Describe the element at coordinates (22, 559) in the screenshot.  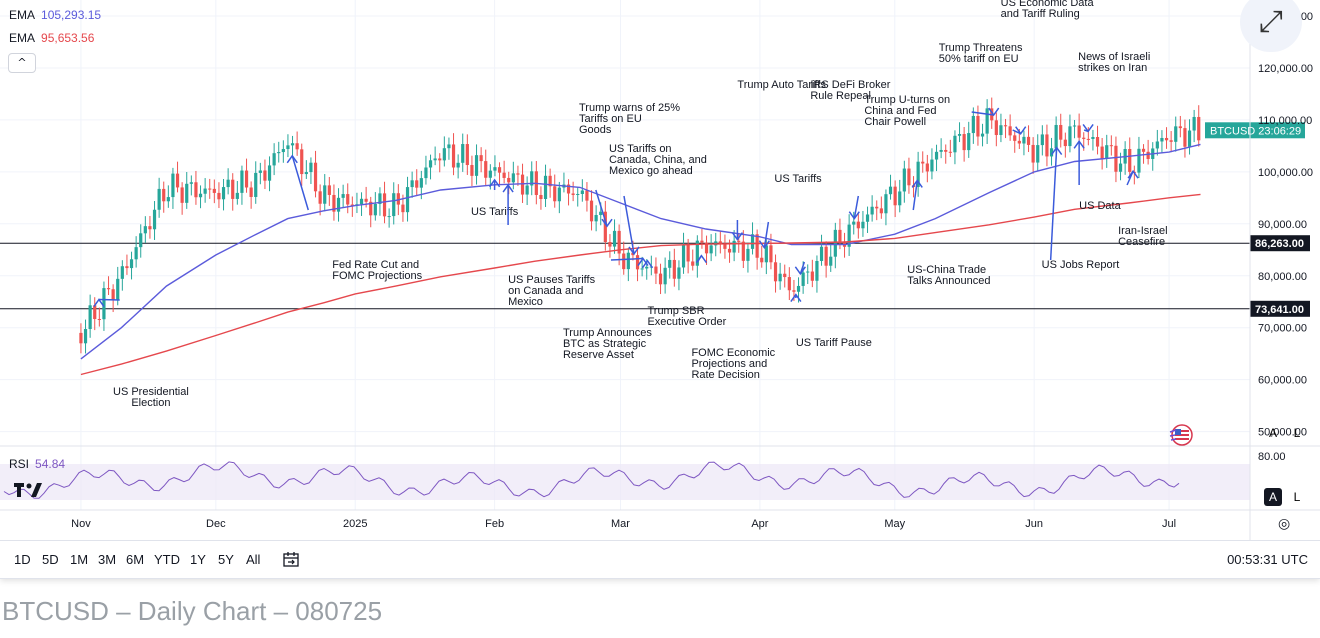
I see `range-button-1d: 1D` at that location.